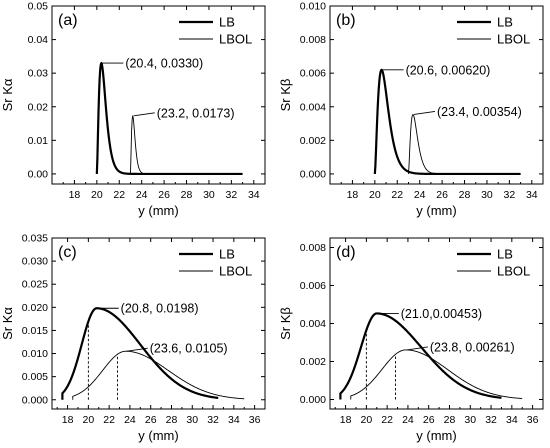 The width and height of the screenshot is (550, 448). I want to click on panel-label: (b), so click(346, 20).